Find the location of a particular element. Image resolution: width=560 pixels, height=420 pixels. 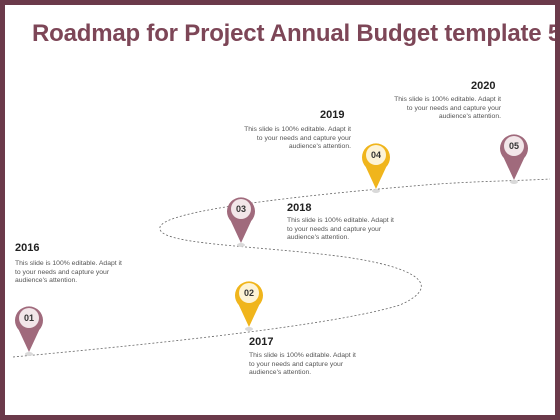

milestone-year-2017: 2017 is located at coordinates (261, 342).